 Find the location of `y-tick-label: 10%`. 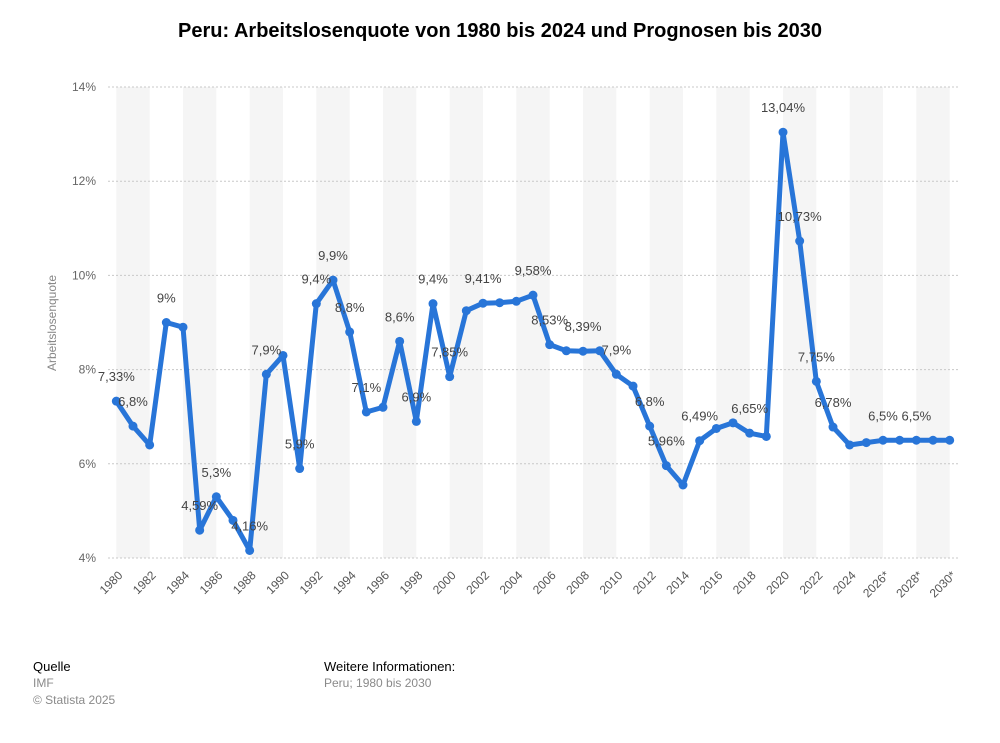

y-tick-label: 10% is located at coordinates (84, 275).